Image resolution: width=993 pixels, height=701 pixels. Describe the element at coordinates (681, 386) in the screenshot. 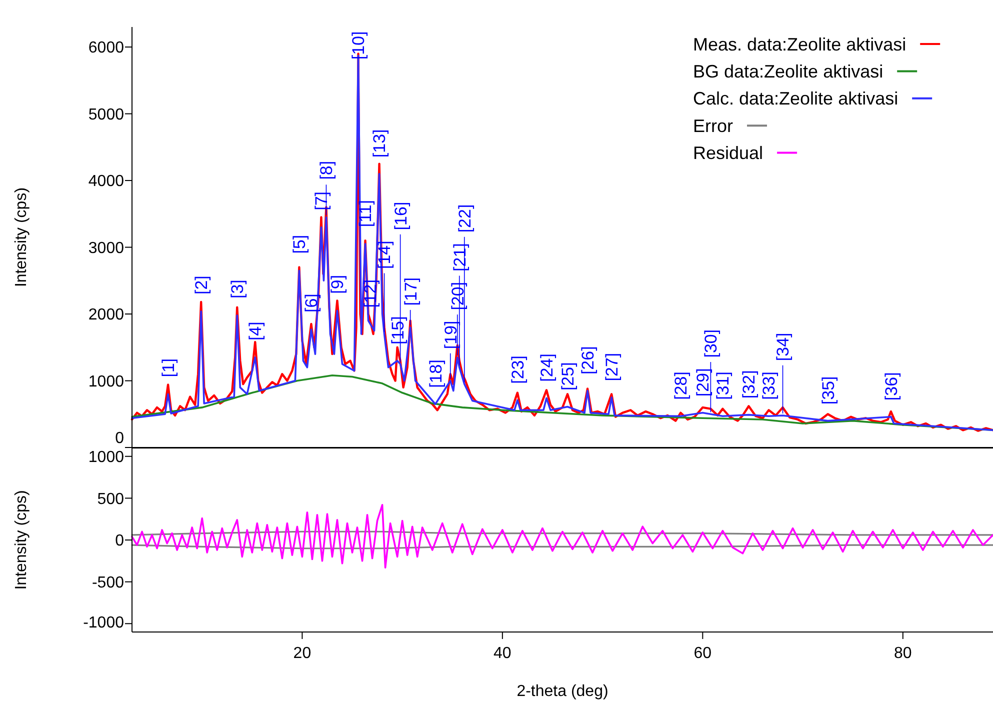

I see `annotation: [28]` at that location.